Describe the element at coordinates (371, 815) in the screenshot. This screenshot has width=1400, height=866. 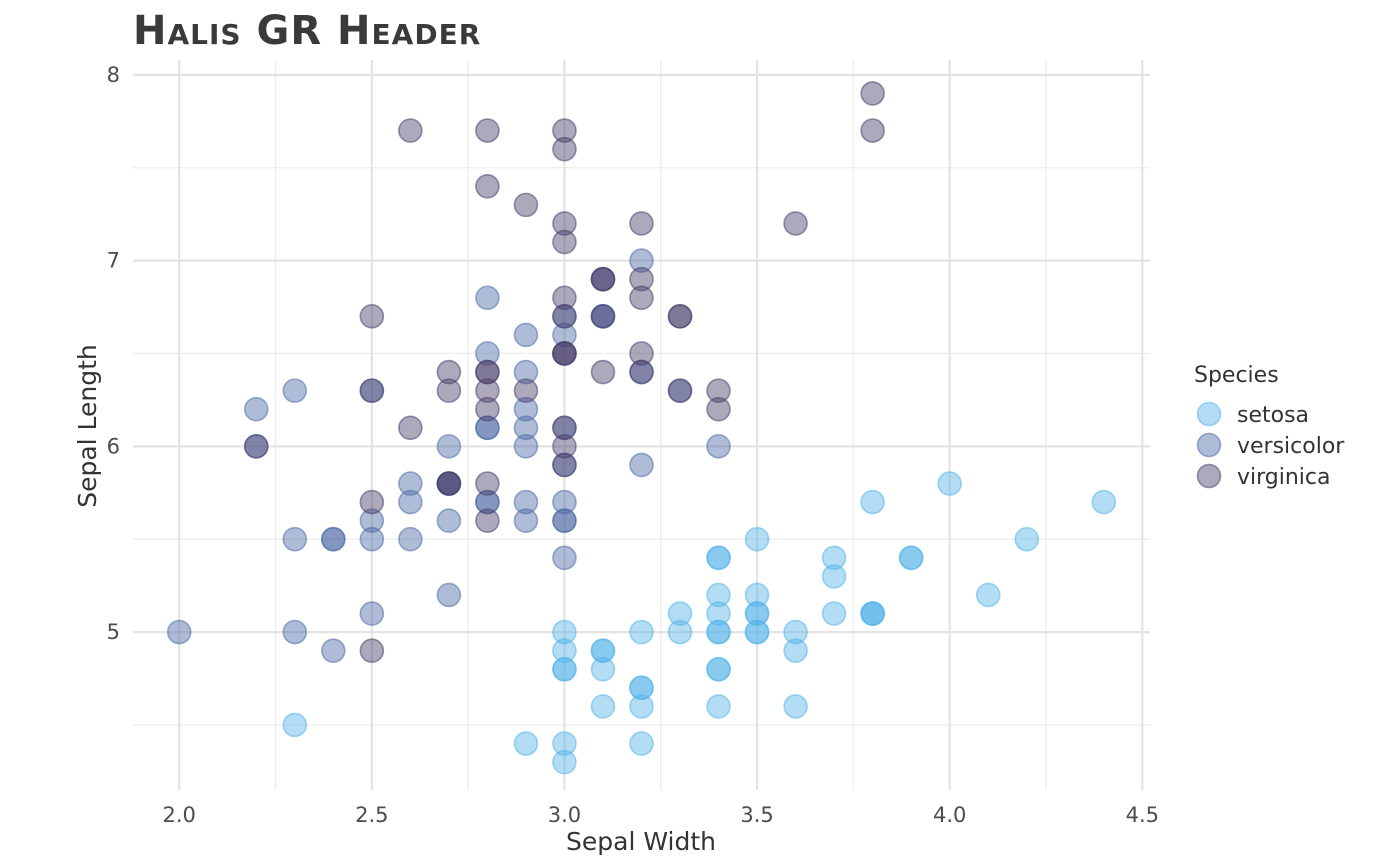
I see `x-tick-label: 2.5` at that location.